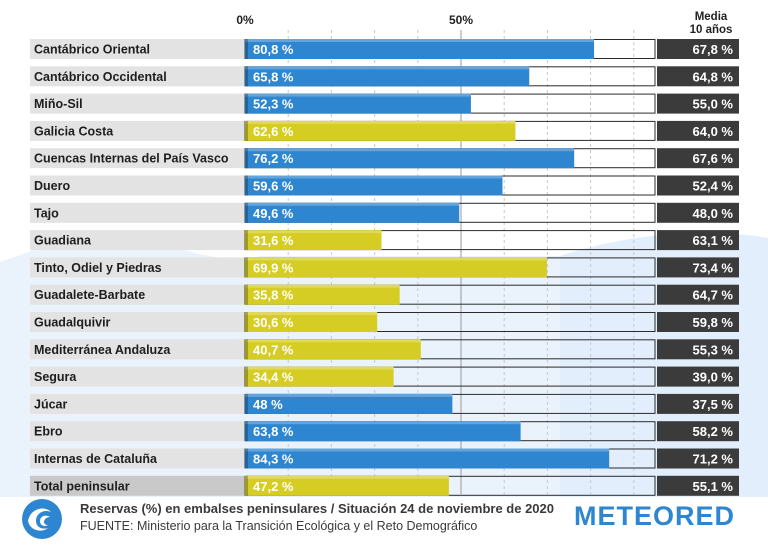 The height and width of the screenshot is (546, 768). What do you see at coordinates (384, 458) in the screenshot?
I see `chart-row: Internas de Cataluña 84,3 % 71,2 %` at bounding box center [384, 458].